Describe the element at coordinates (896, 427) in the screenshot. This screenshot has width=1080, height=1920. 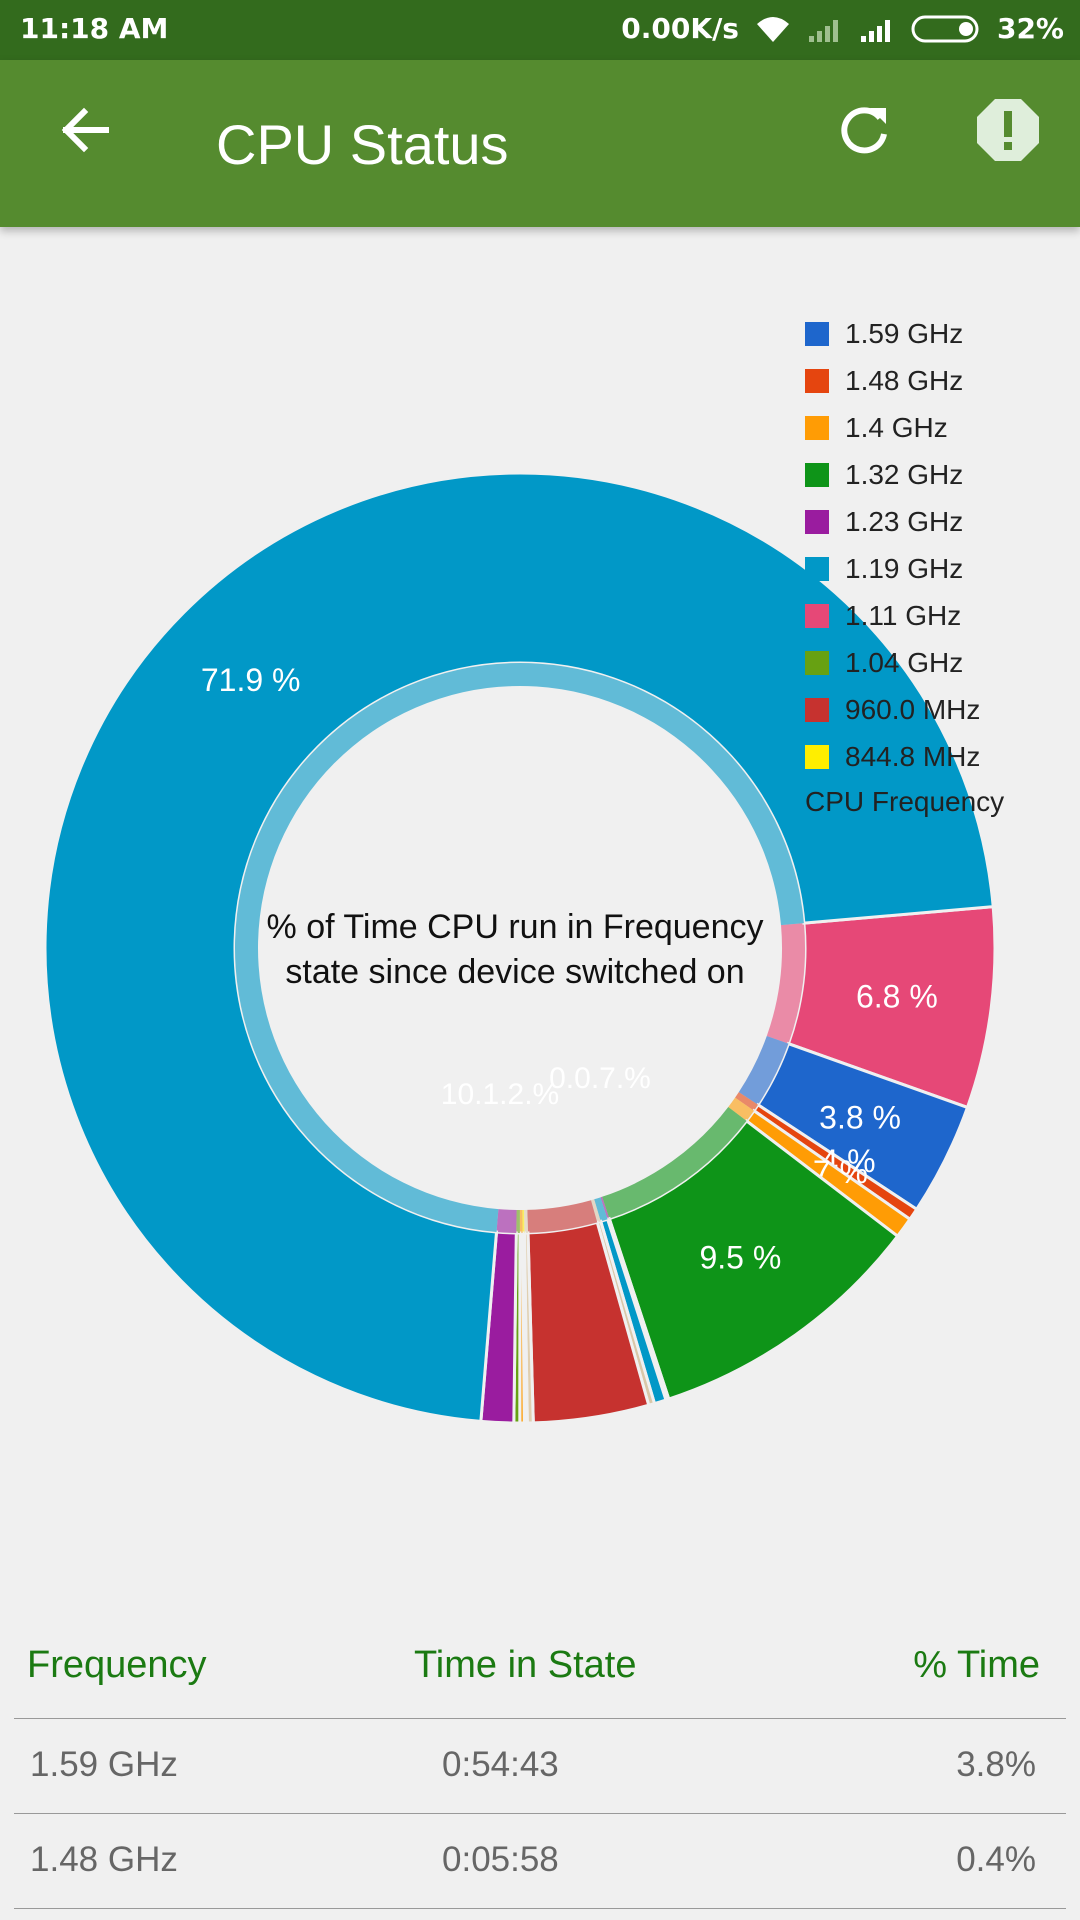
I see `legend-label: 1.4 GHz` at that location.